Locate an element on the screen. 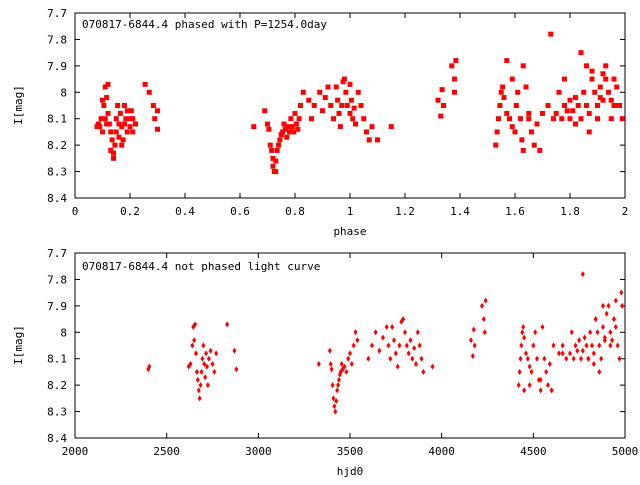 The width and height of the screenshot is (640, 485). unphased-y-tick-label: 8.4 is located at coordinates (57, 438).